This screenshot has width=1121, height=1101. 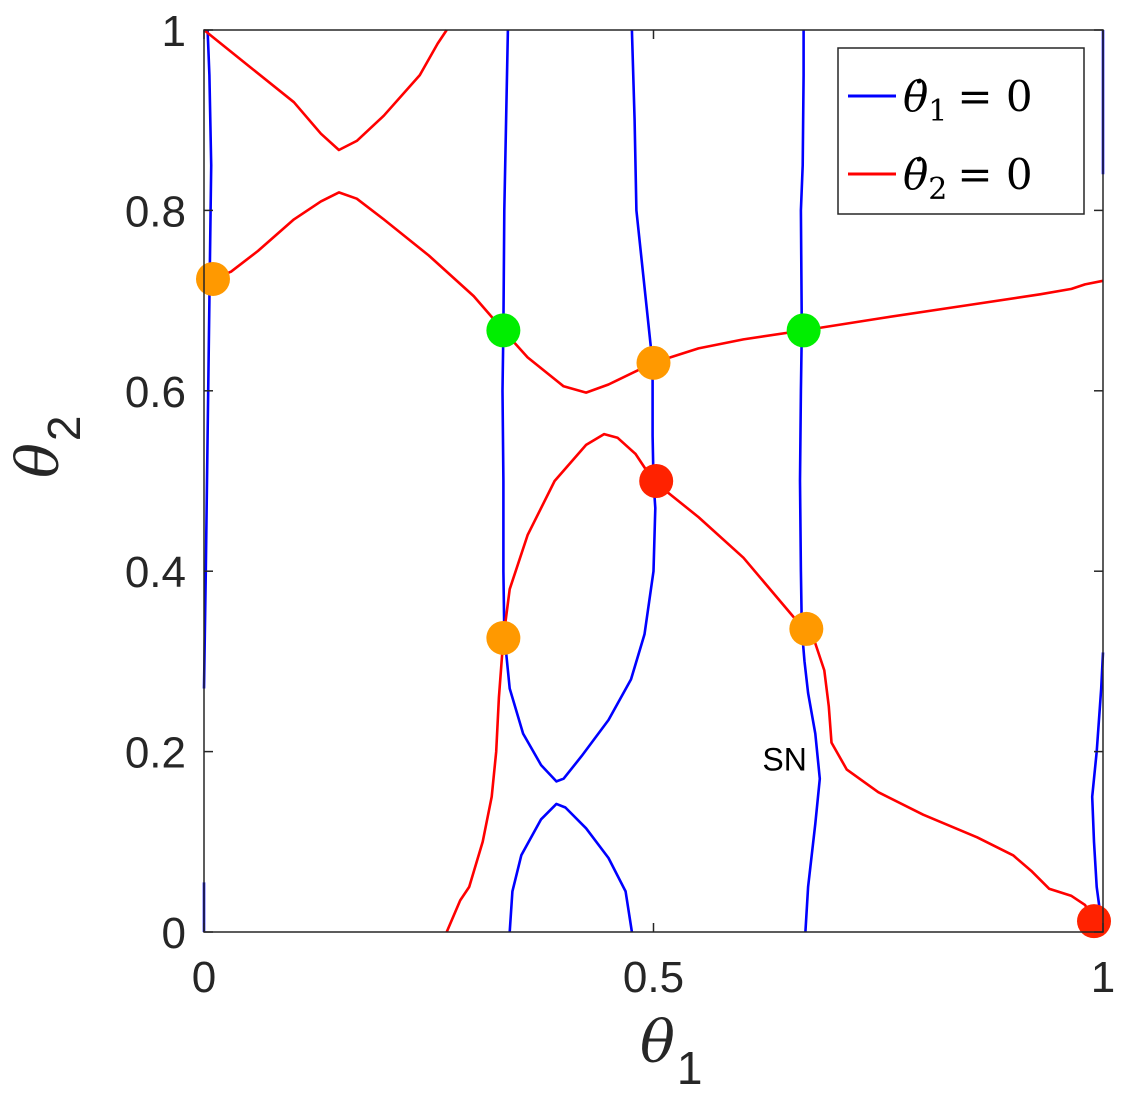 What do you see at coordinates (653, 977) in the screenshot?
I see `x-tick-label-1: 0.5` at bounding box center [653, 977].